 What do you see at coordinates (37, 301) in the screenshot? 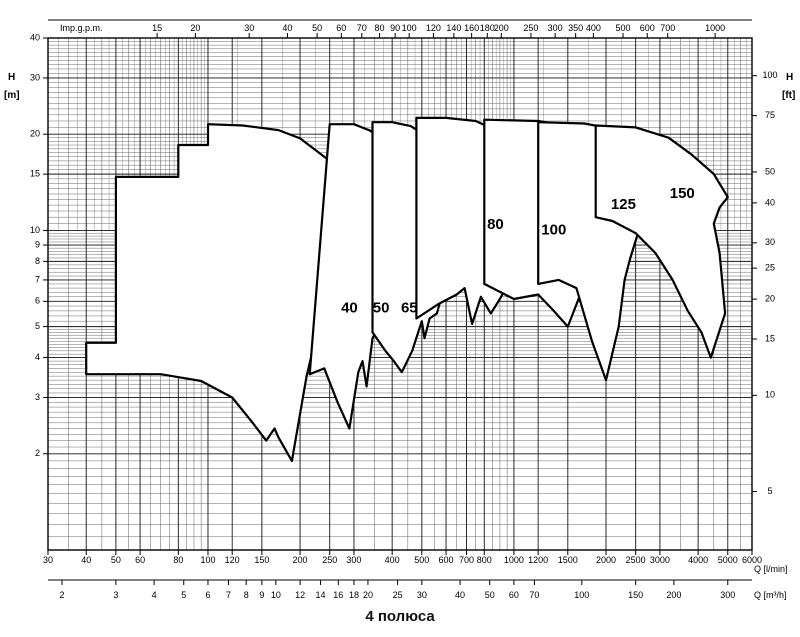
I see `y-tick-label: 6` at bounding box center [37, 301].